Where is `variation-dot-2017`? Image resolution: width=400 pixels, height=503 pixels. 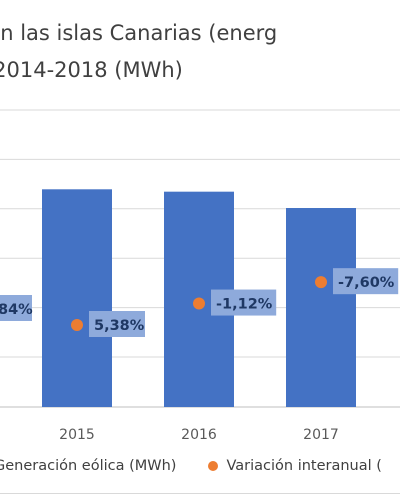 variation-dot-2017 is located at coordinates (321, 282).